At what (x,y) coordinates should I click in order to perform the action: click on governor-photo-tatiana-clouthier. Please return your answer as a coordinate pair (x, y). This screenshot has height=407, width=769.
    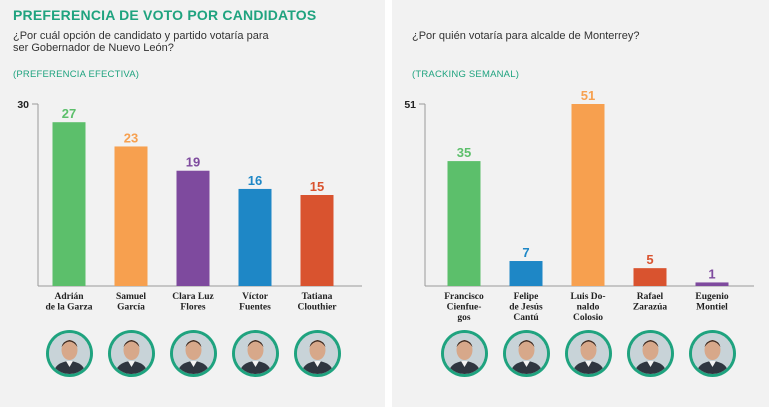
    Looking at the image, I should click on (317, 353).